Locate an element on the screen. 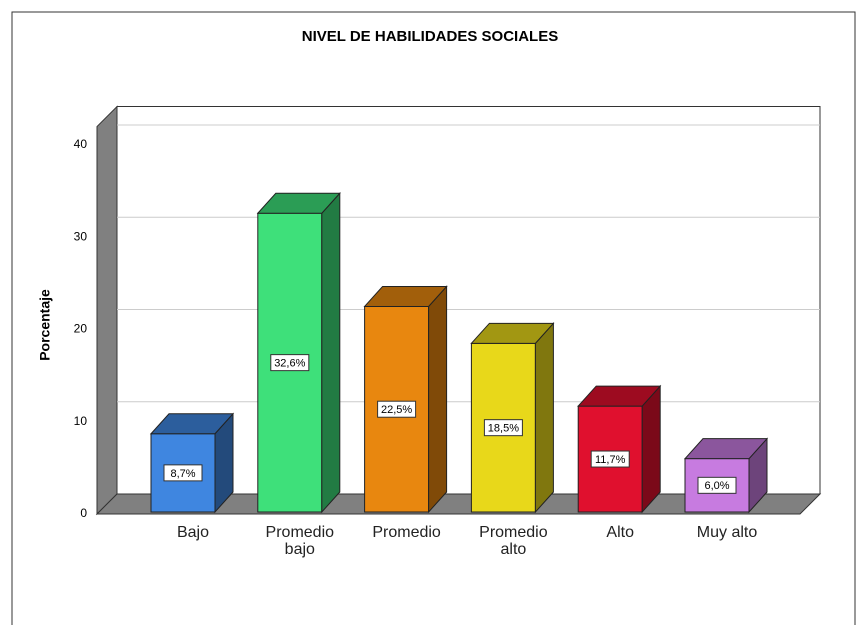 Image resolution: width=868 pixels, height=625 pixels. y-axis-label: Porcentaje is located at coordinates (45, 325).